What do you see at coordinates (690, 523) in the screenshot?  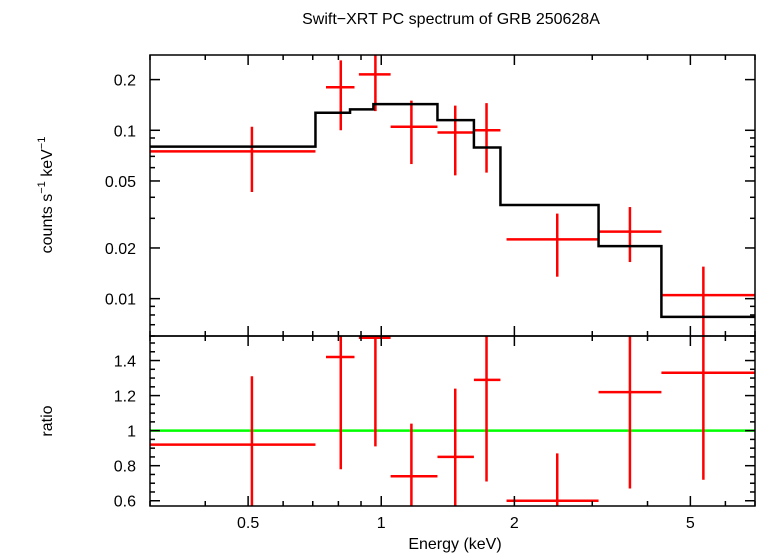 I see `x-tick-label: 5` at bounding box center [690, 523].